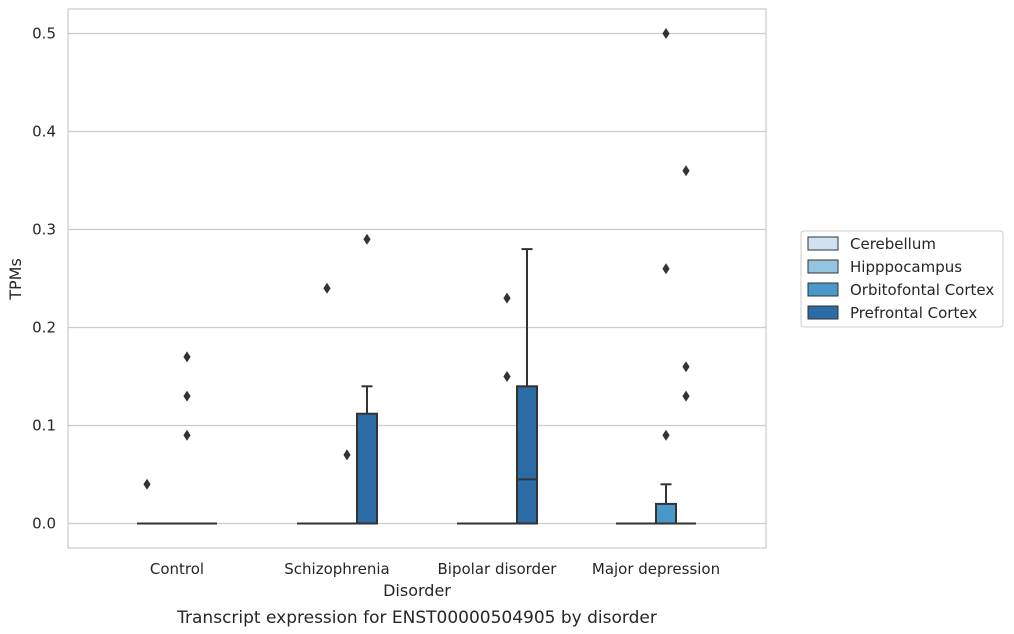 This screenshot has width=1014, height=634. I want to click on x-axis-title: Disorder, so click(417, 590).